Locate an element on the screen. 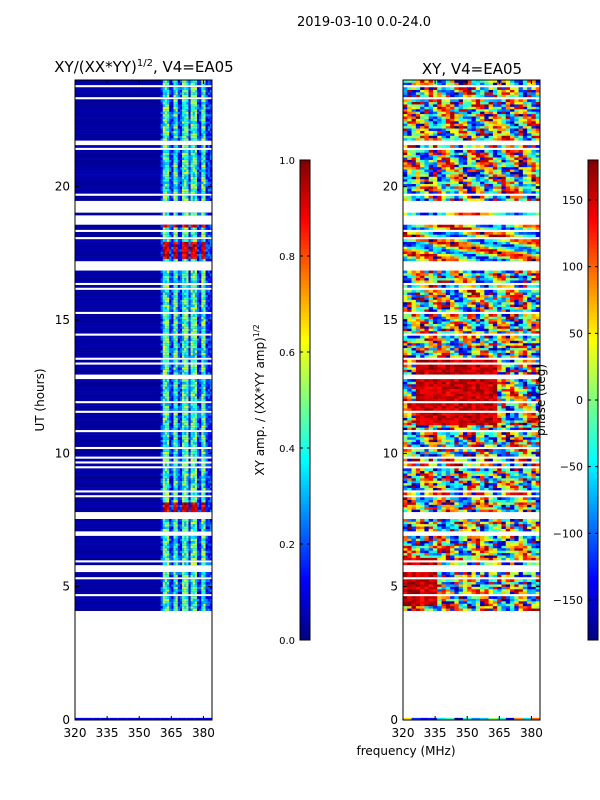 The image size is (600, 800). colorbar-segment is located at coordinates (305, 554).